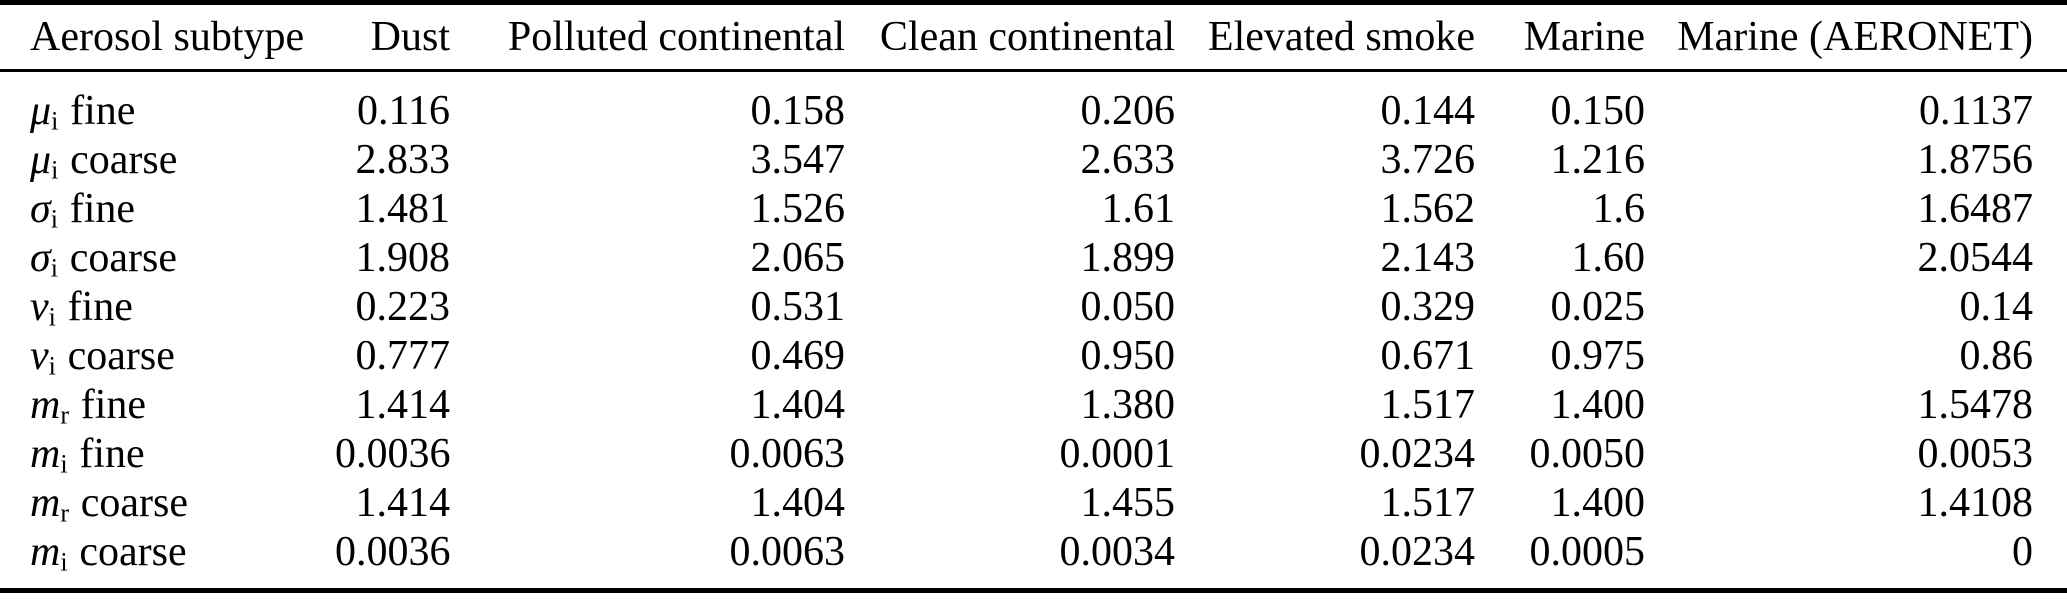 The image size is (2067, 600). I want to click on cell-value: 0, so click(2022, 551).